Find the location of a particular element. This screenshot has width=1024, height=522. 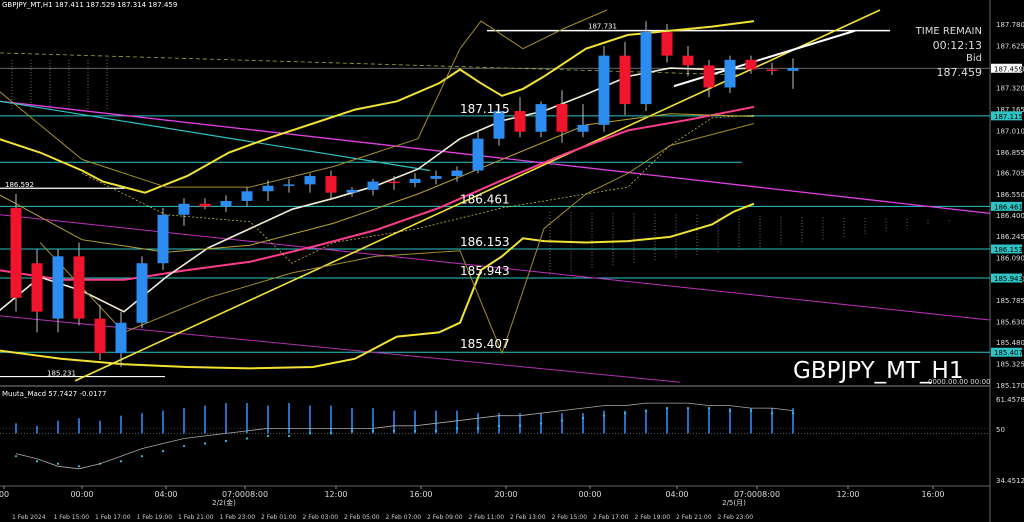

indicator-reading: 0000.00.00 00:00 is located at coordinates (959, 382).